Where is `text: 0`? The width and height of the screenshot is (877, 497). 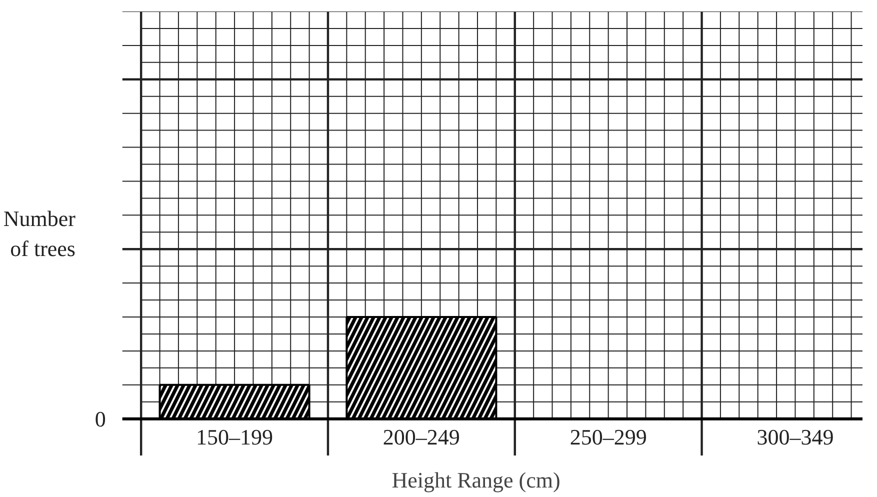
text: 0 is located at coordinates (100, 419).